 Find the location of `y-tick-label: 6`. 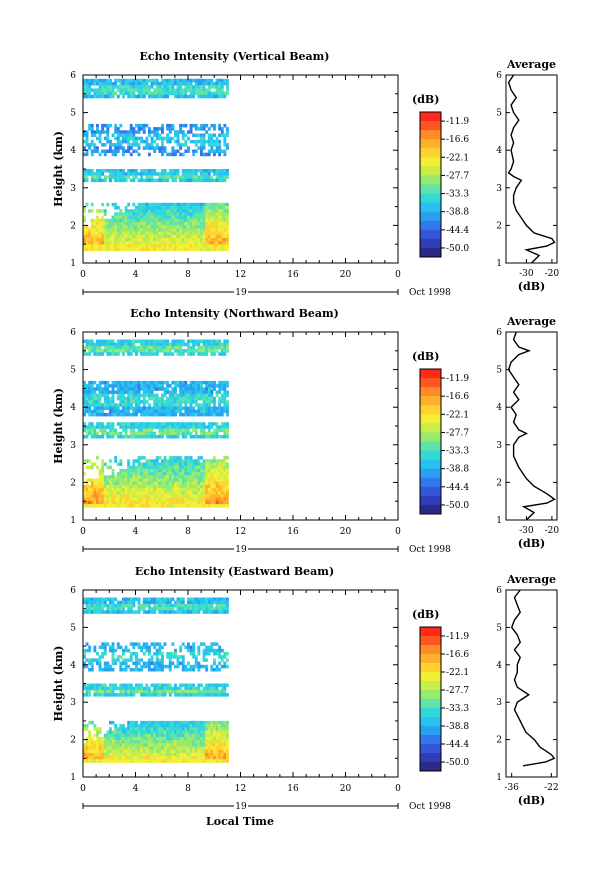

y-tick-label: 6 is located at coordinates (73, 76).